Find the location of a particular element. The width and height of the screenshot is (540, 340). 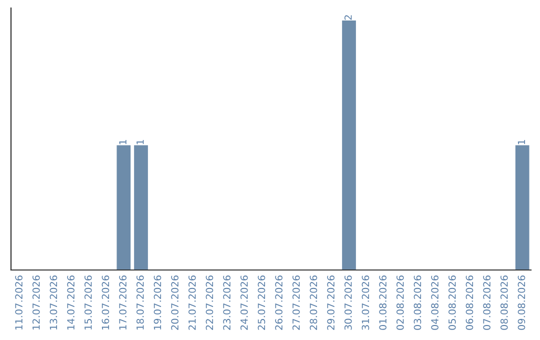

data-label: 2 is located at coordinates (348, 17).